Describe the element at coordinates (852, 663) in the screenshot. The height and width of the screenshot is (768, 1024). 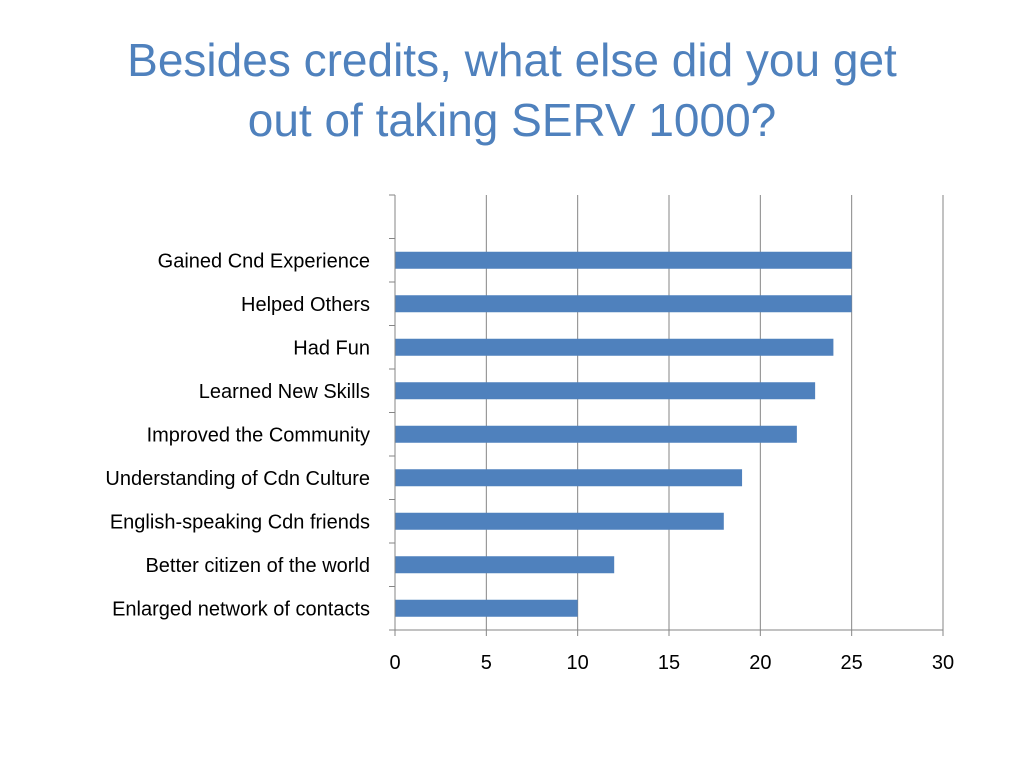
I see `x-tick-label: 25` at that location.